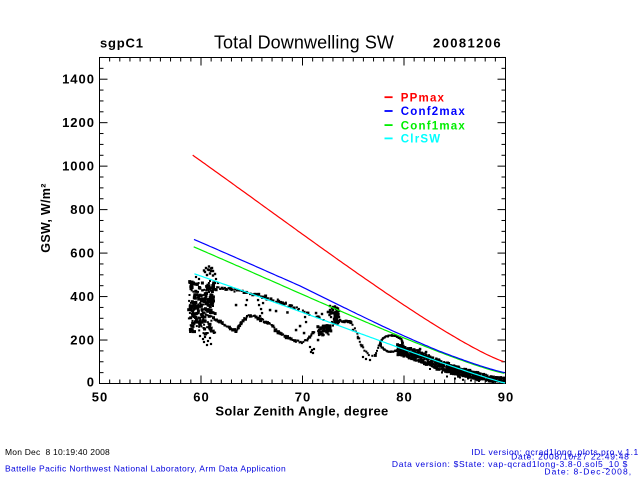  I want to click on svg-text: GSW, W/m², so click(46, 217).